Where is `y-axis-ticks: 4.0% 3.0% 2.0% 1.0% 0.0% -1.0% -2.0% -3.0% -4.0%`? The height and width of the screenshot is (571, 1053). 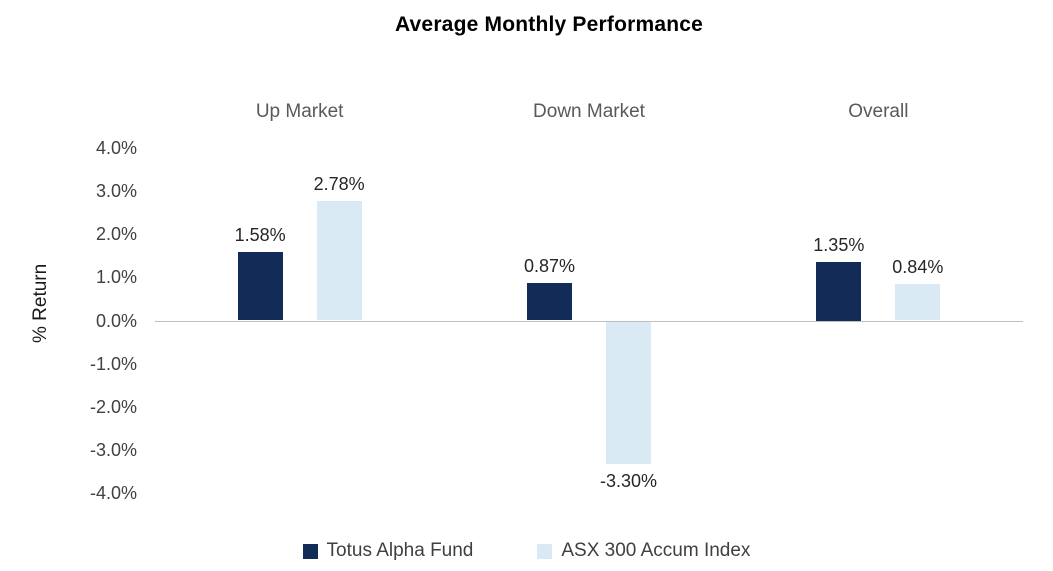 y-axis-ticks: 4.0% 3.0% 2.0% 1.0% 0.0% -1.0% -2.0% -3.0% -4.0% is located at coordinates (68, 320).